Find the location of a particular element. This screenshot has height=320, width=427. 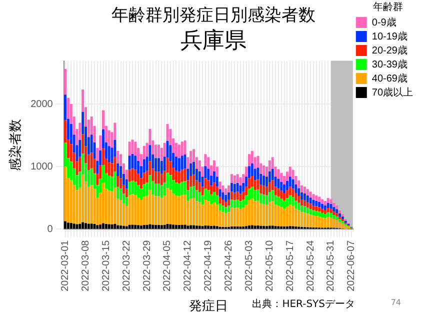

y-axis-title: 感染者数 is located at coordinates (14, 145).